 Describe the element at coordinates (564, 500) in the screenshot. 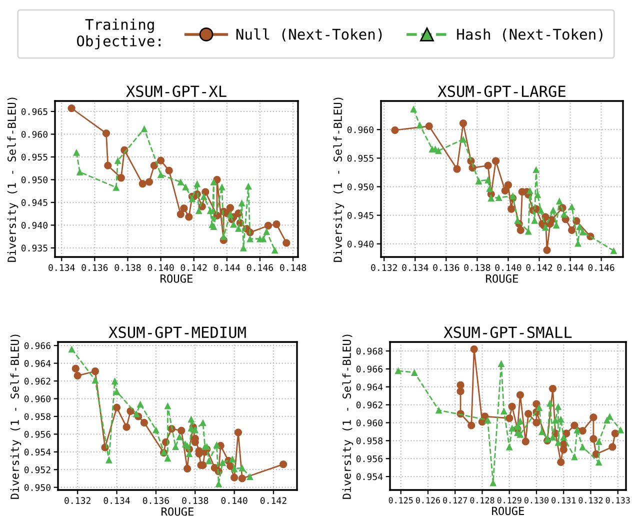

I see `x-tick-label: 0.131` at that location.